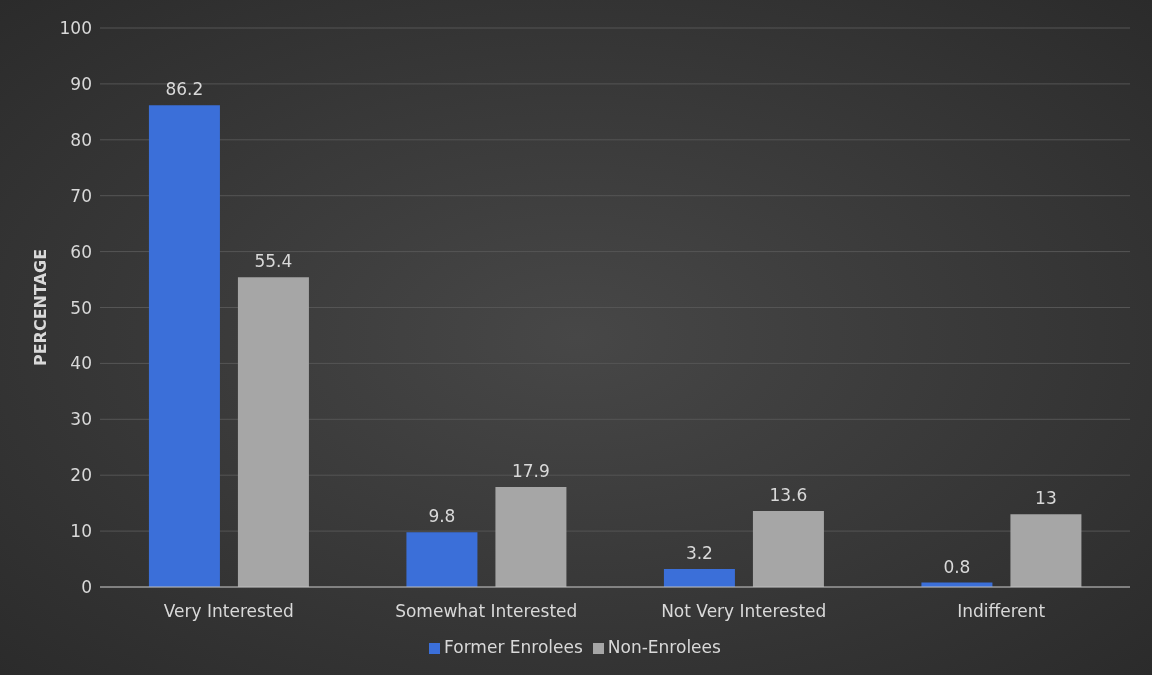 Image resolution: width=1152 pixels, height=675 pixels. I want to click on y-axis-title: PERCENTAGE, so click(40, 307).